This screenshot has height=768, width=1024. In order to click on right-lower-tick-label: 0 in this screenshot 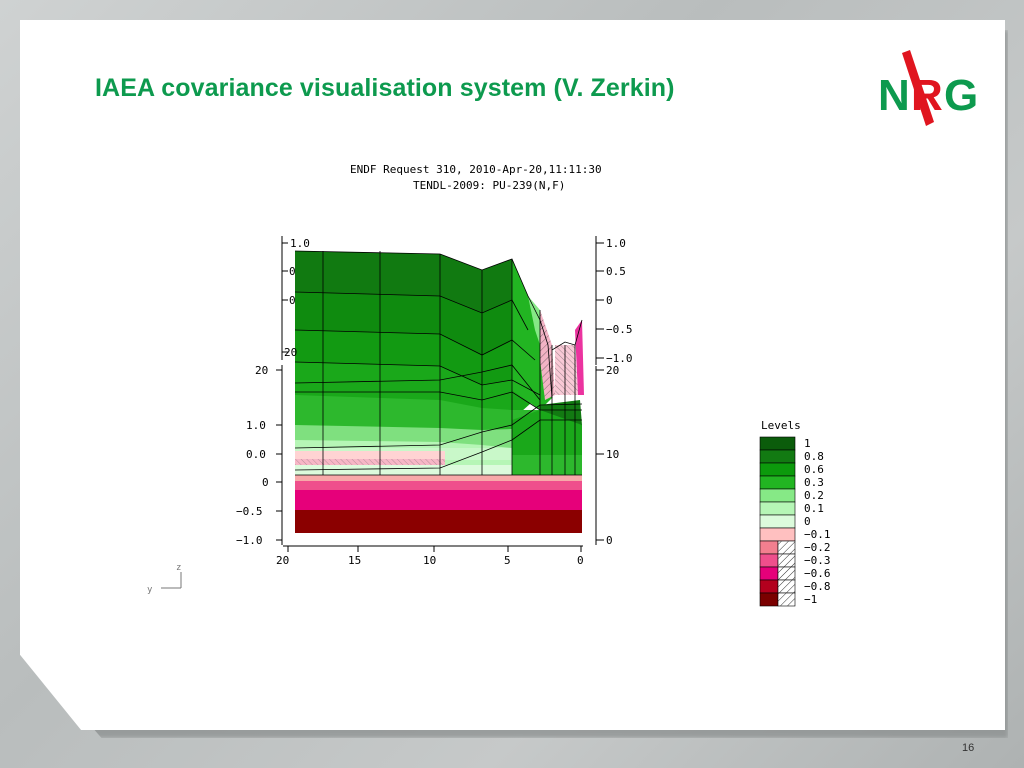, I will do `click(609, 540)`.